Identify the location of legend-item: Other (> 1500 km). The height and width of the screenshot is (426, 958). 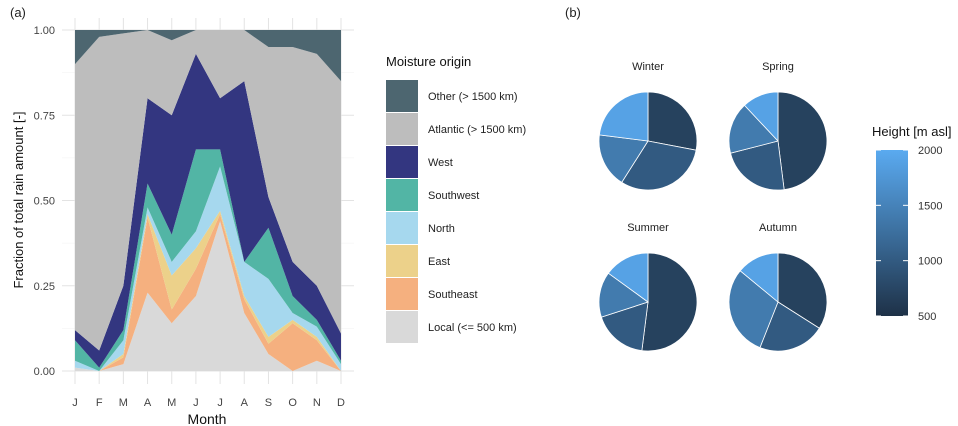
(452, 96).